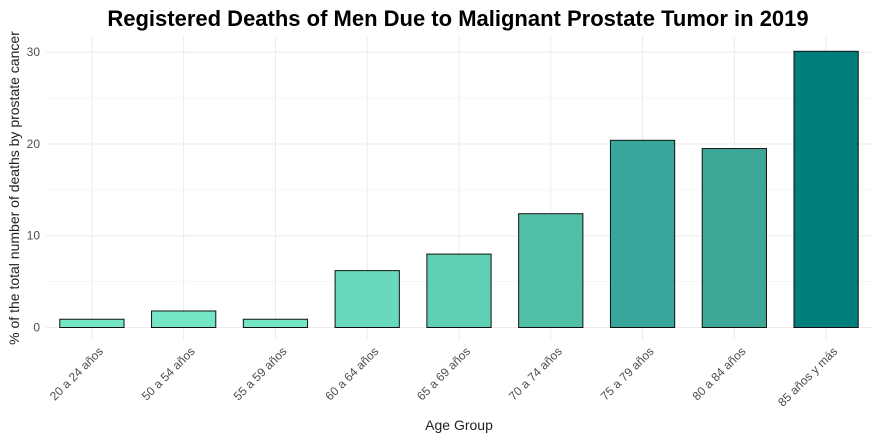 This screenshot has width=880, height=440. Describe the element at coordinates (807, 376) in the screenshot. I see `x-tick-label: 85 años y más` at that location.